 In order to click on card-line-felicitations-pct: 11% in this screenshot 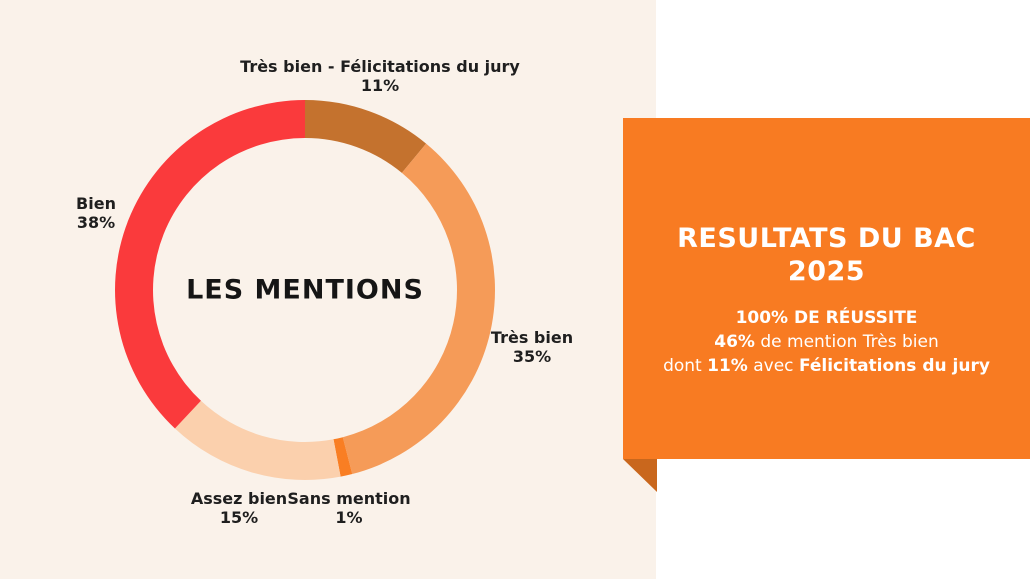, I will do `click(727, 366)`.